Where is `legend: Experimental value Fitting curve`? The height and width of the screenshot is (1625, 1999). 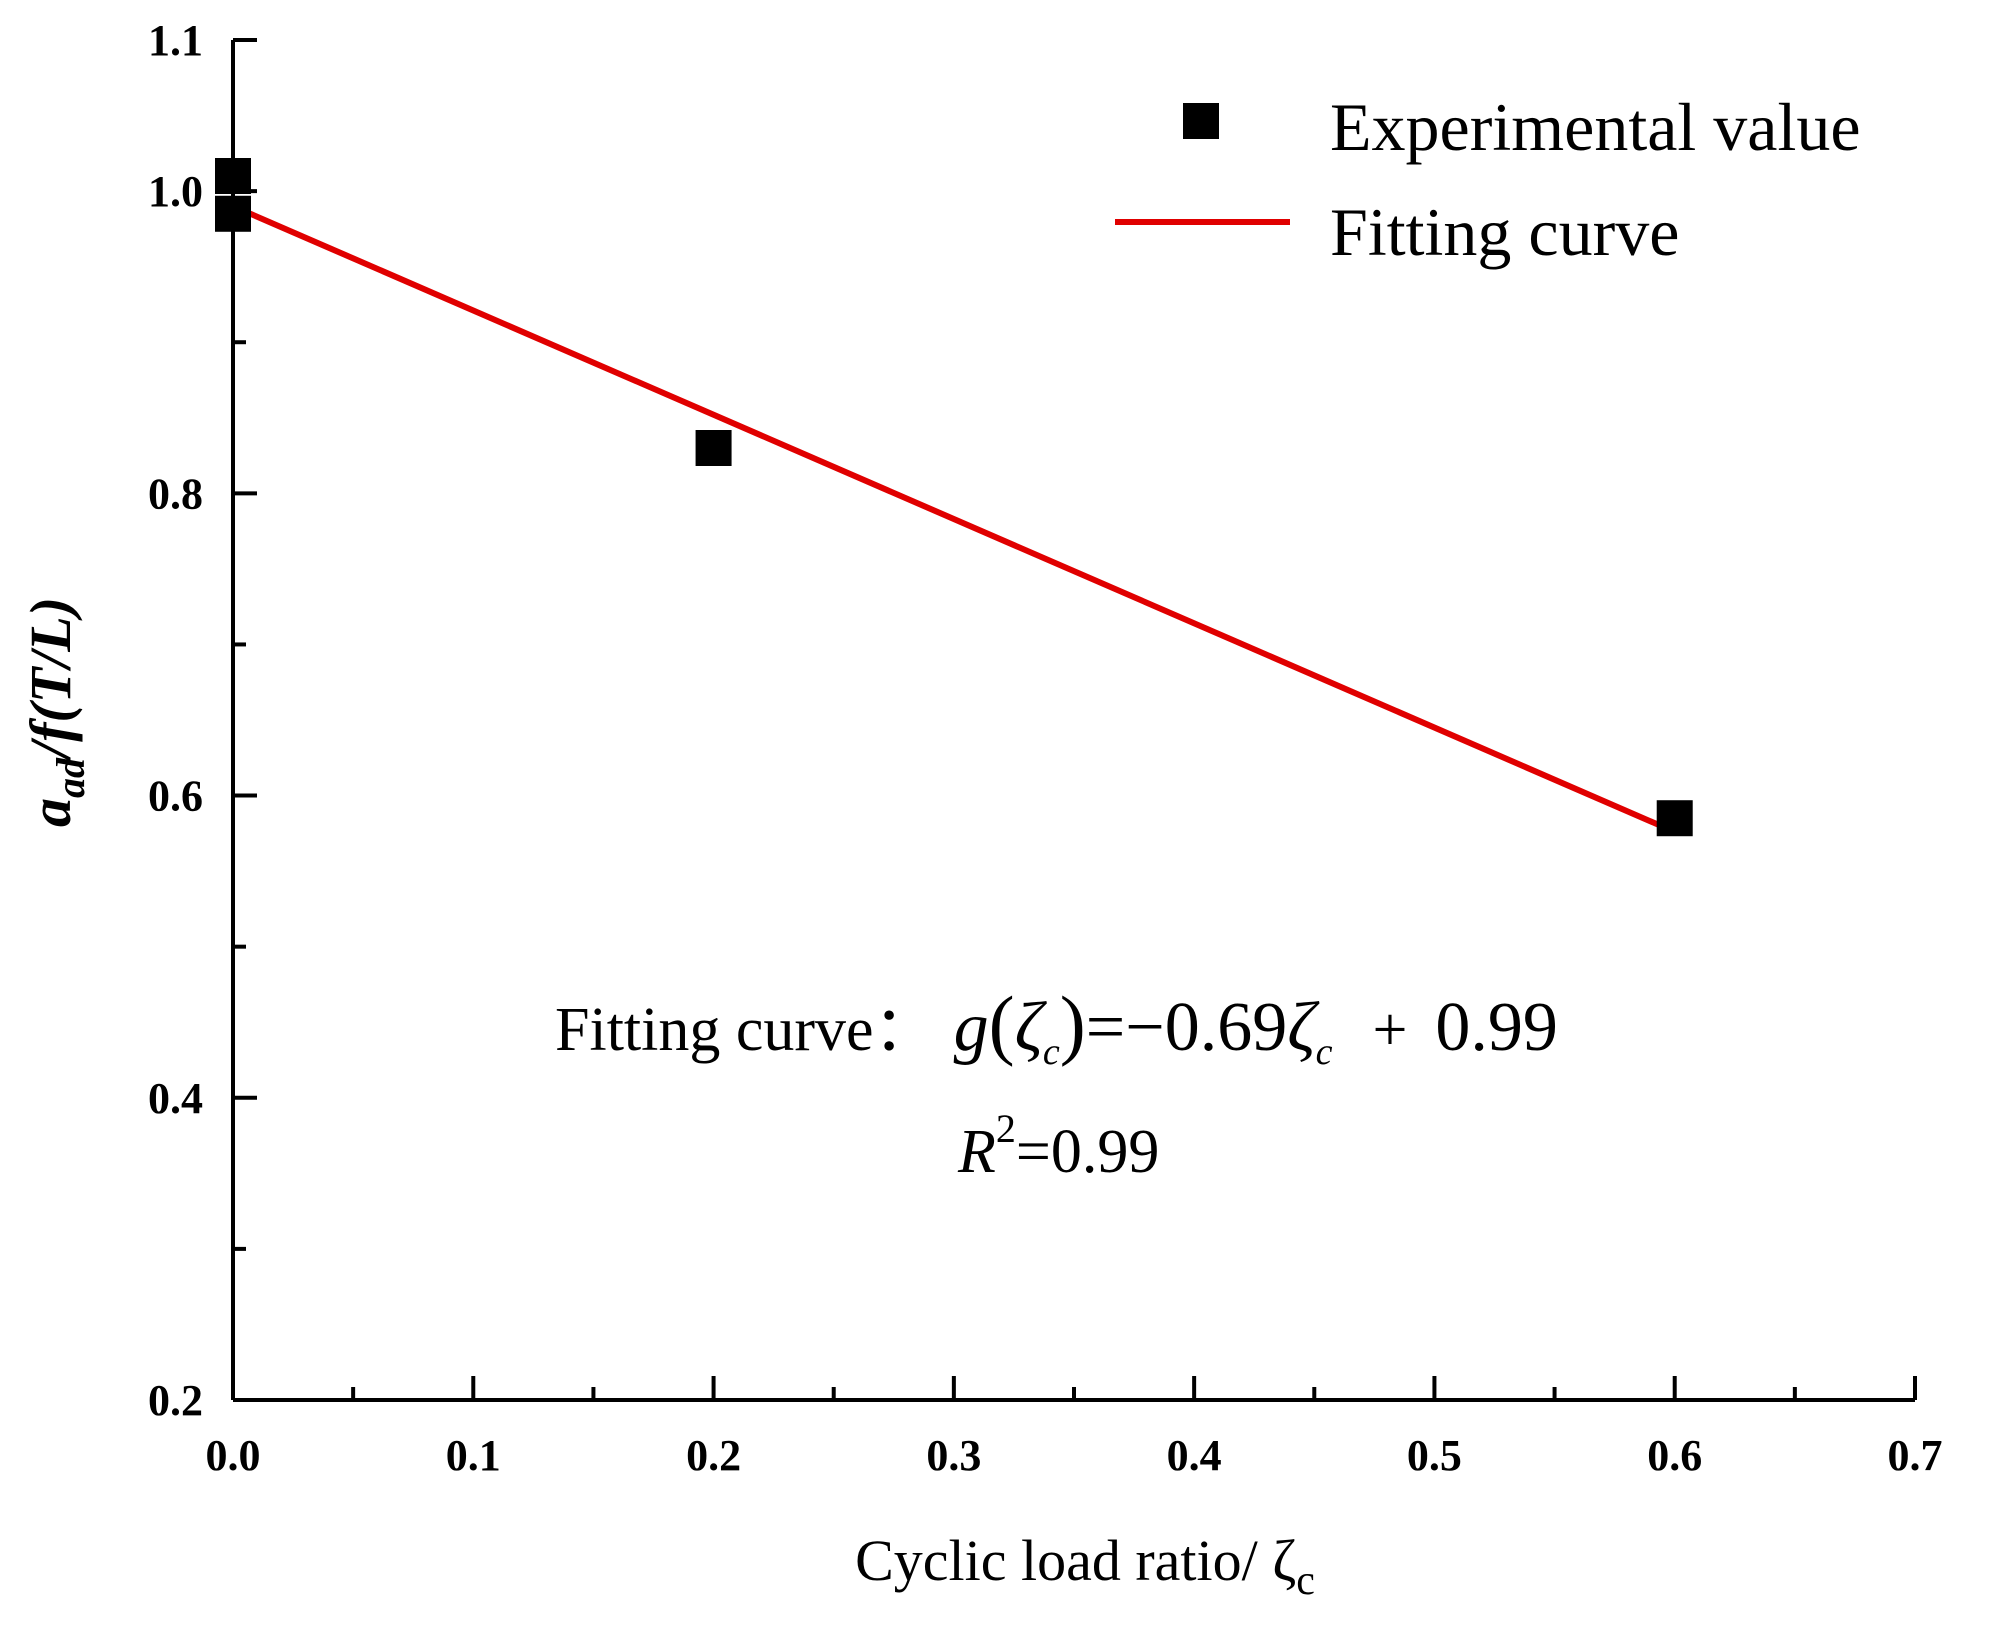 legend: Experimental value Fitting curve is located at coordinates (1488, 179).